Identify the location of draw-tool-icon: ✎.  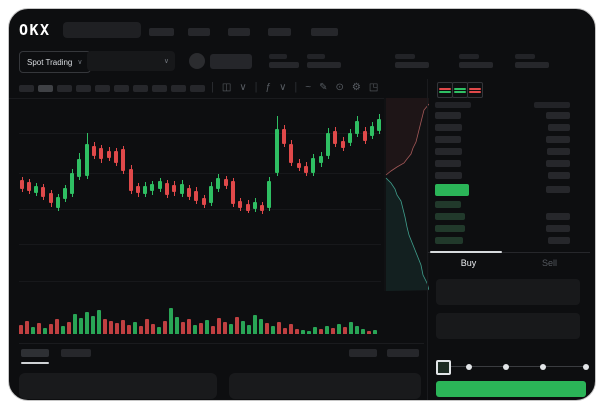
(323, 87).